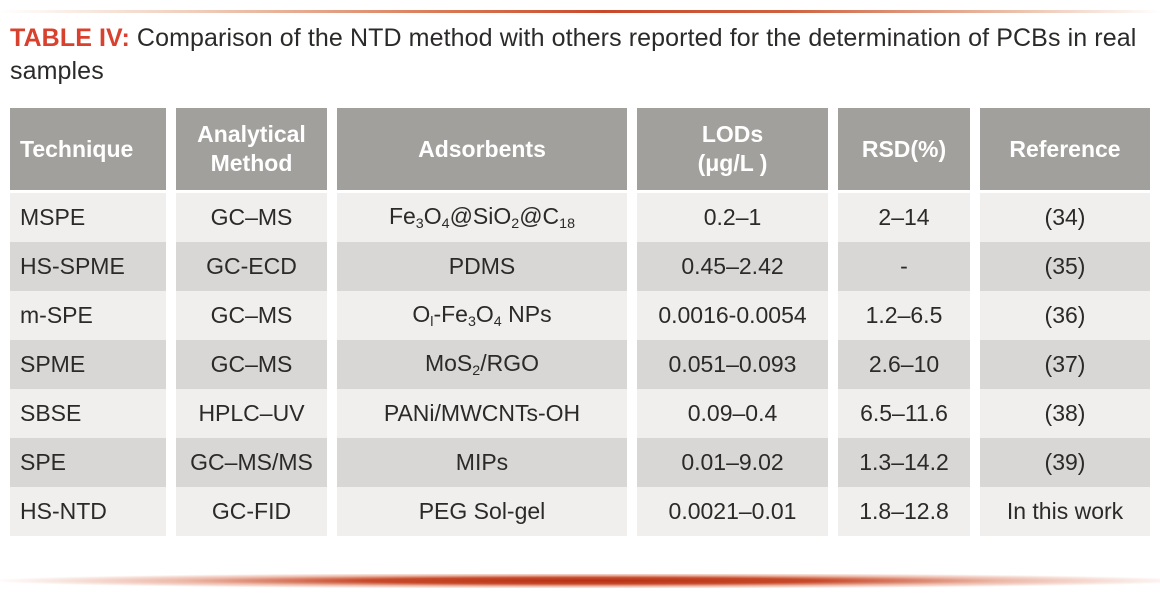  I want to click on cell-lods: 0.01–9.02, so click(732, 462).